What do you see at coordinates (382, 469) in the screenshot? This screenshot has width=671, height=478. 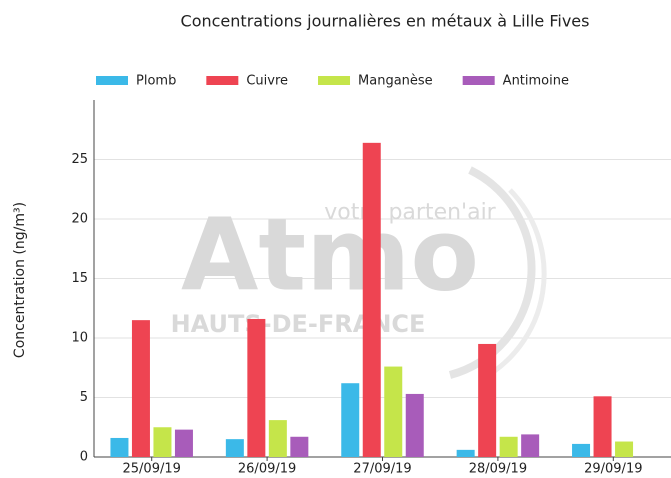 I see `x-tick-label: 27/09/19` at bounding box center [382, 469].